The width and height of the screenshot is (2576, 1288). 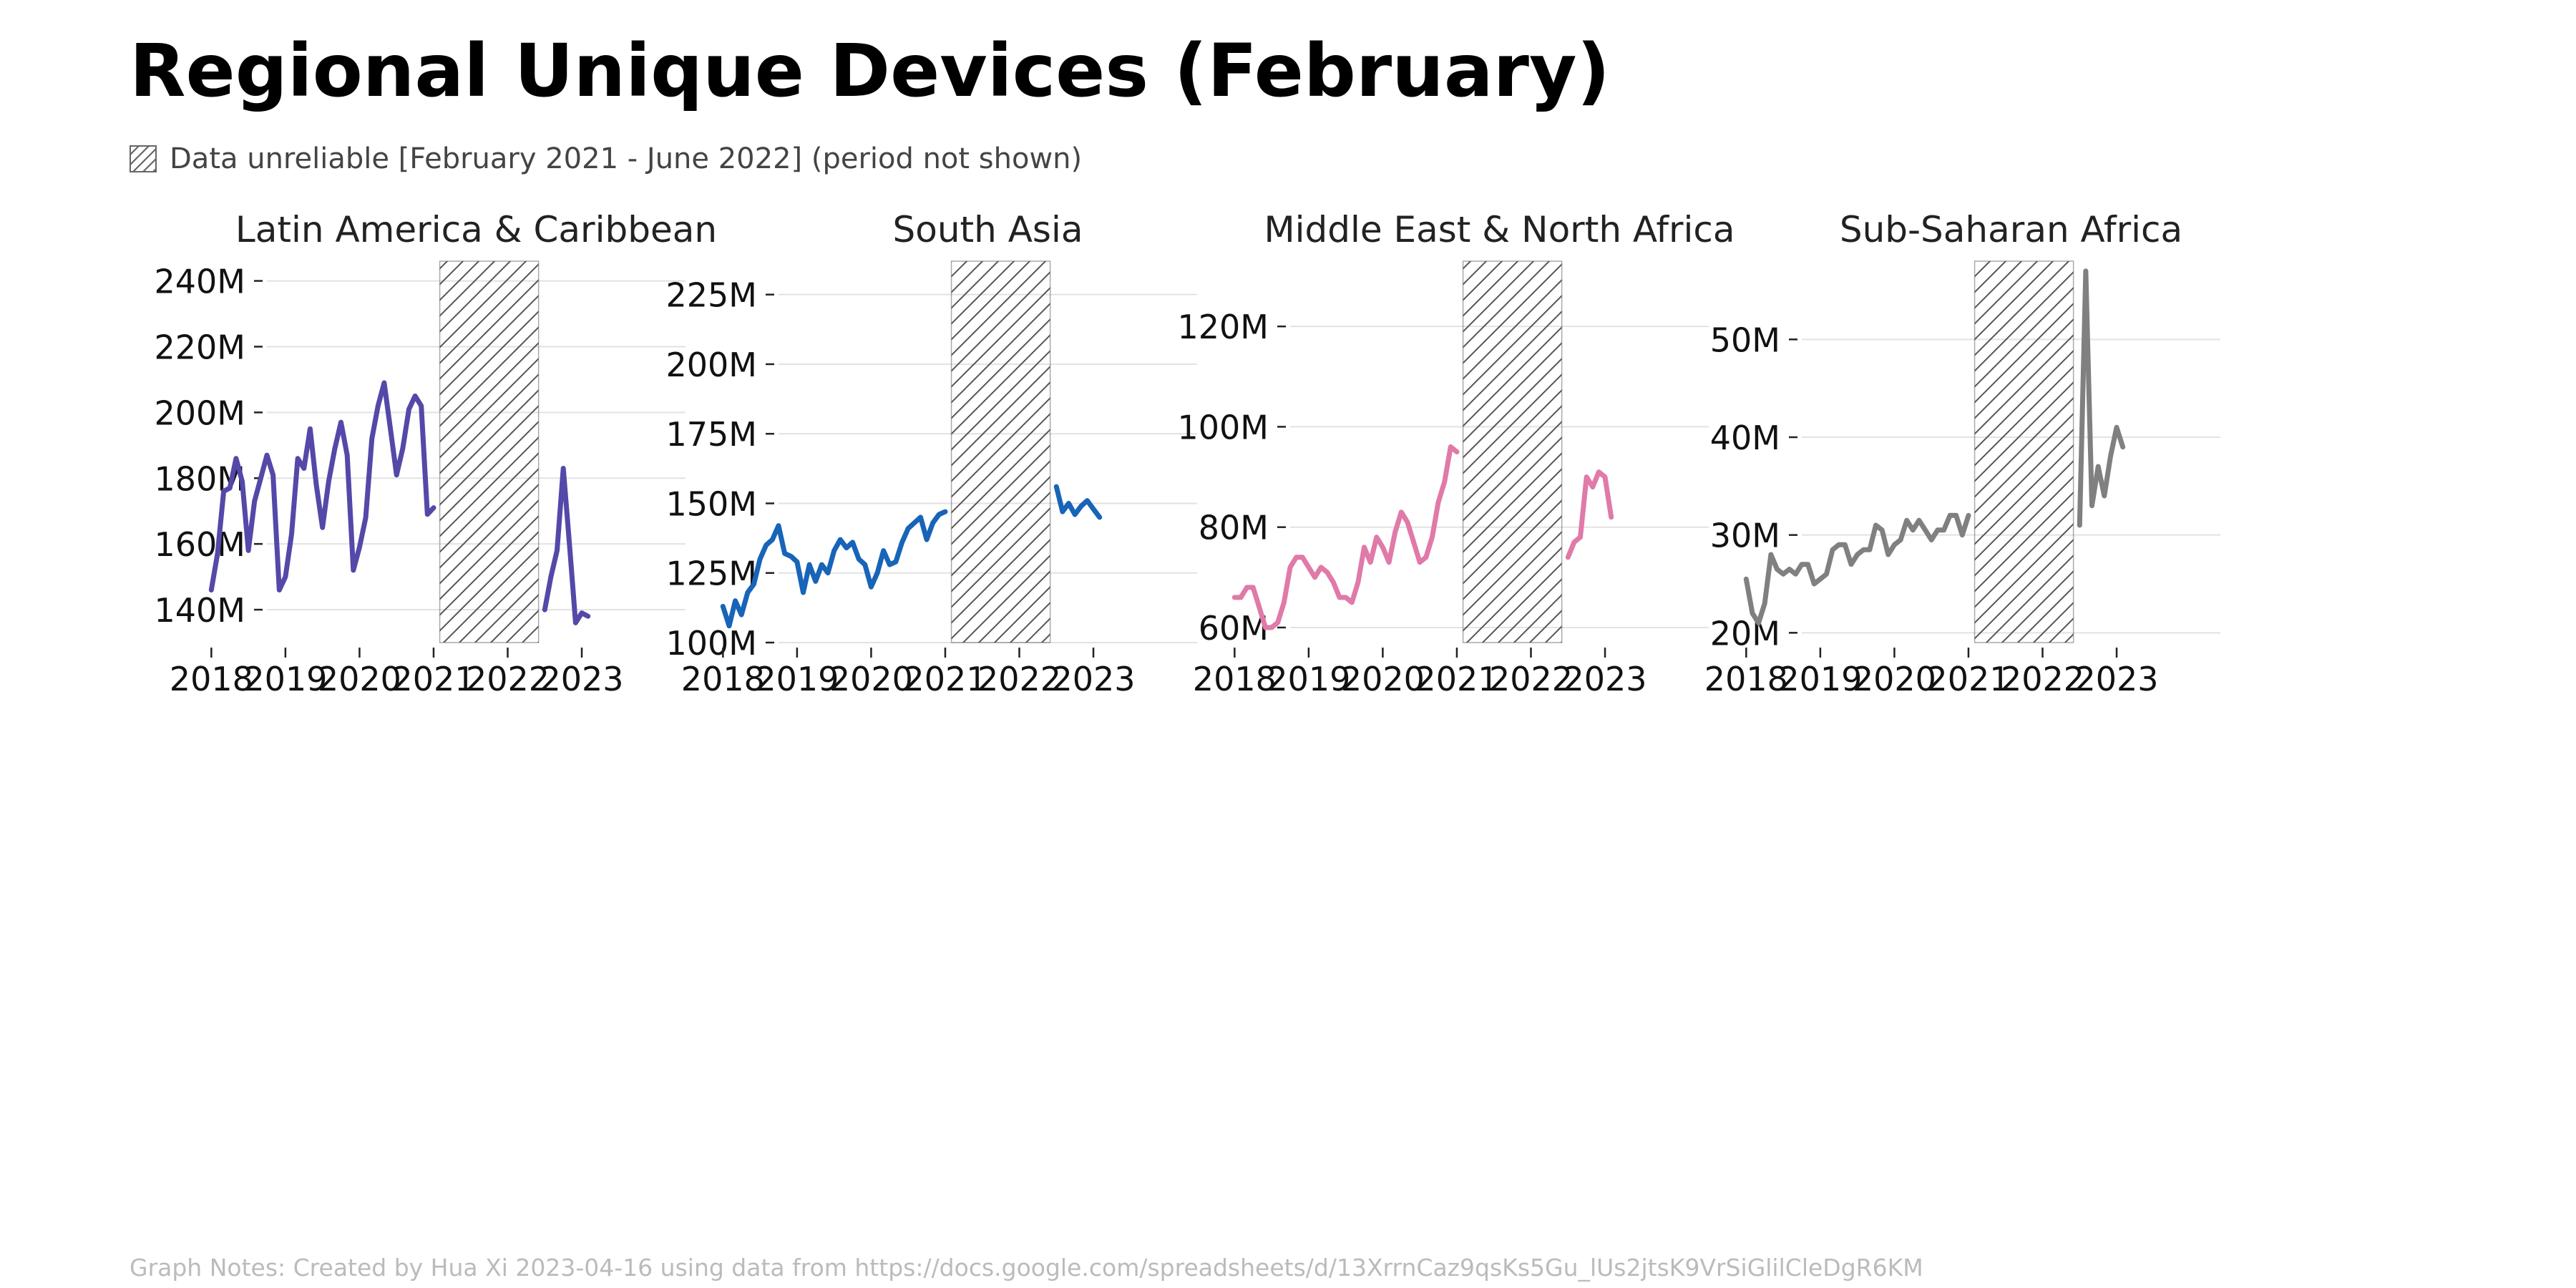 What do you see at coordinates (1234, 528) in the screenshot?
I see `y-tick-label: 80M` at bounding box center [1234, 528].